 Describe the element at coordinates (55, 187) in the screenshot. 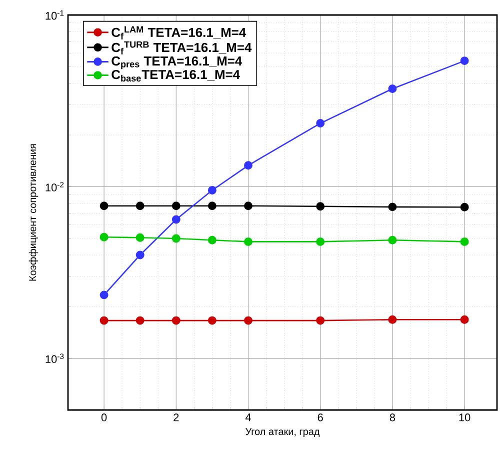

I see `y-tick-label: 10$^{-2}$` at that location.